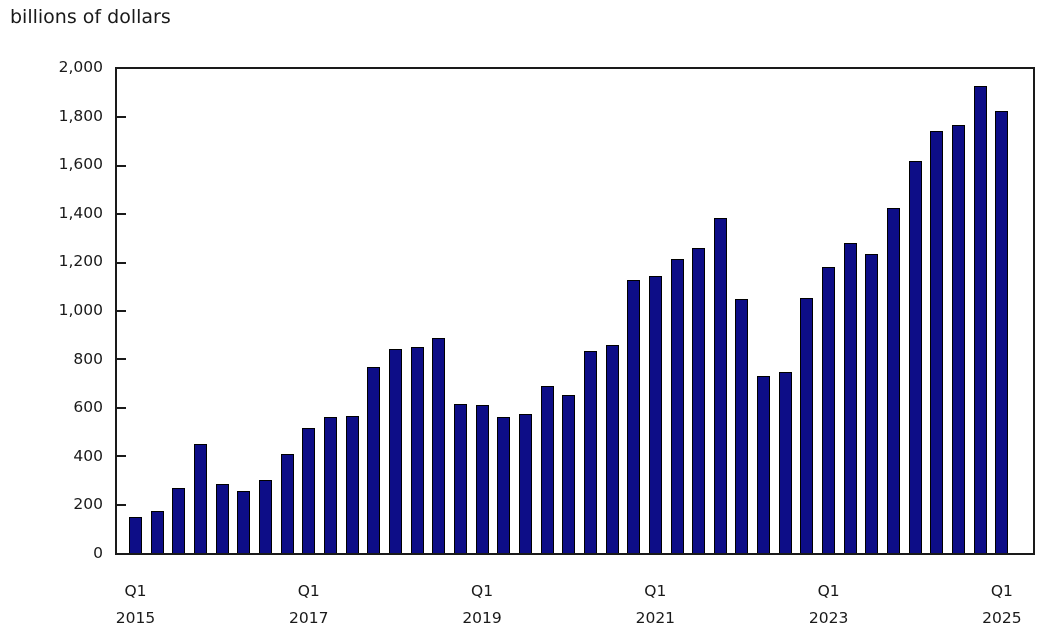  Describe the element at coordinates (764, 464) in the screenshot. I see `bar-2022-Q2` at that location.